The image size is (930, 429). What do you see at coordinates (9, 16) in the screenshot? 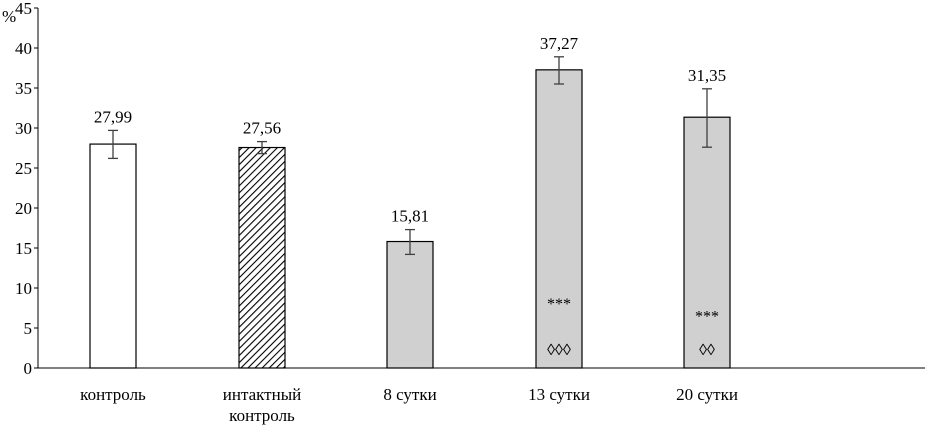
I see `y-axis-label: %` at bounding box center [9, 16].